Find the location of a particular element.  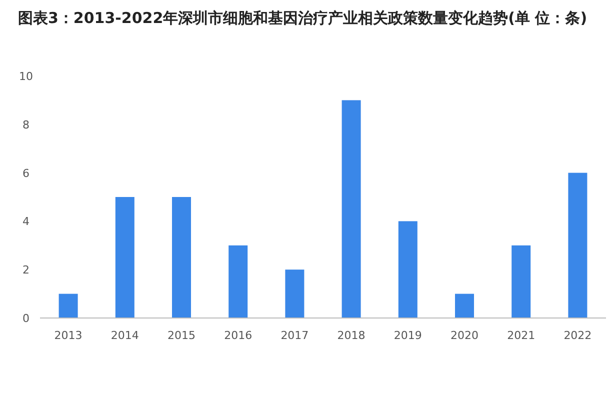

x-tick-label: 2016 is located at coordinates (238, 335).